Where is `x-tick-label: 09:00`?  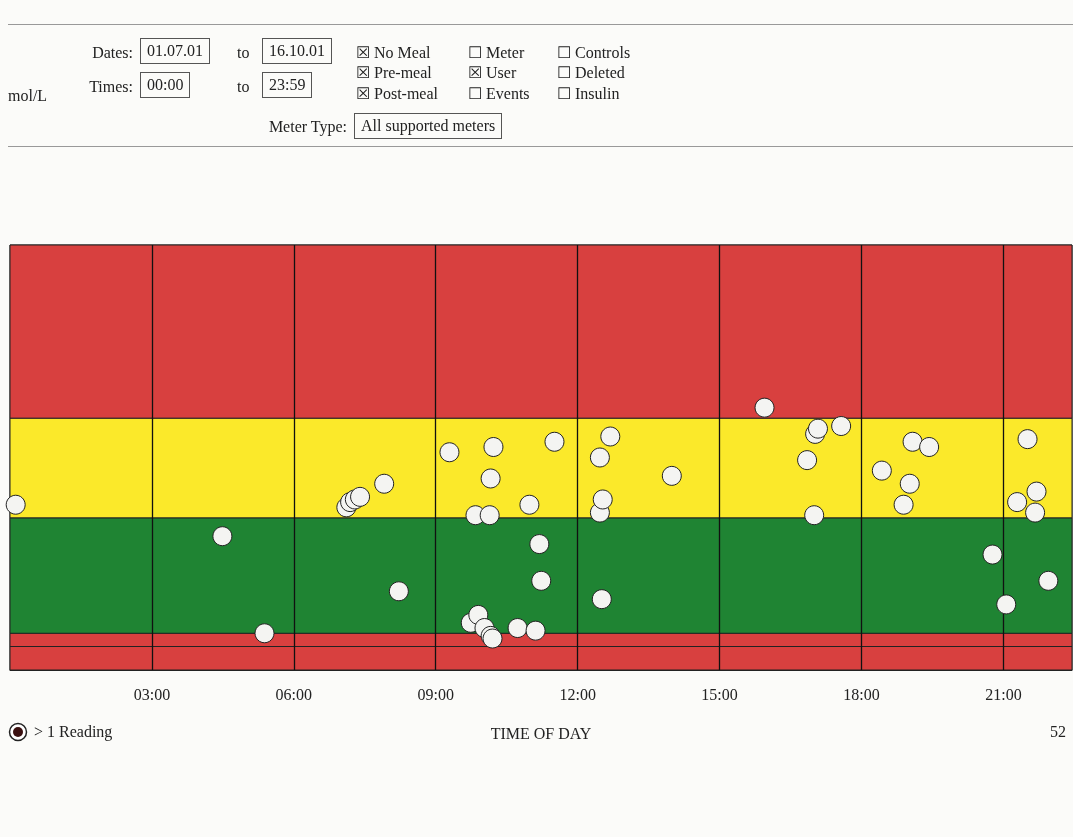
x-tick-label: 09:00 is located at coordinates (435, 694).